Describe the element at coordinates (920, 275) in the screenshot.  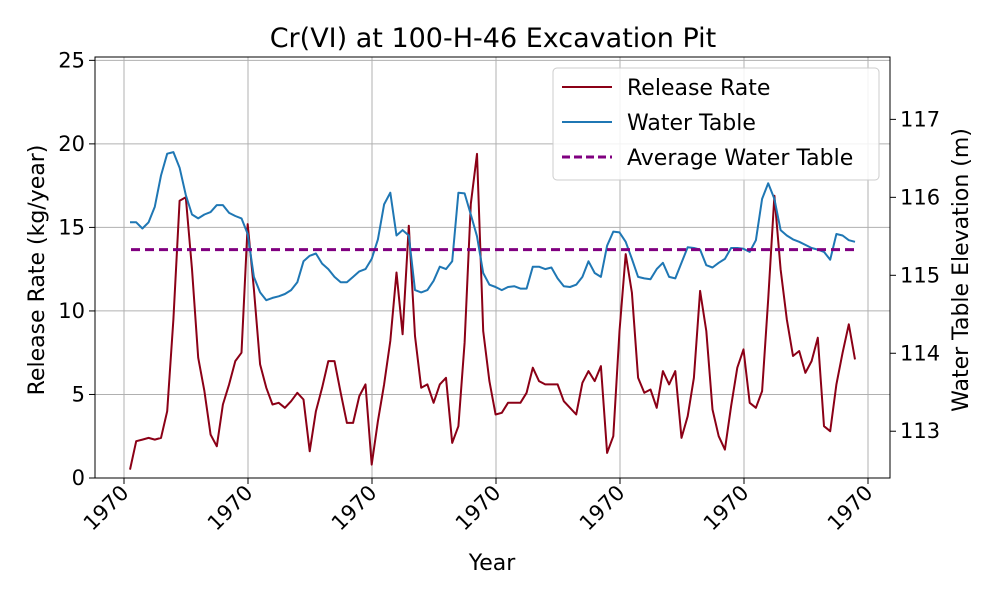
I see `y-right-tick-label: 115` at that location.